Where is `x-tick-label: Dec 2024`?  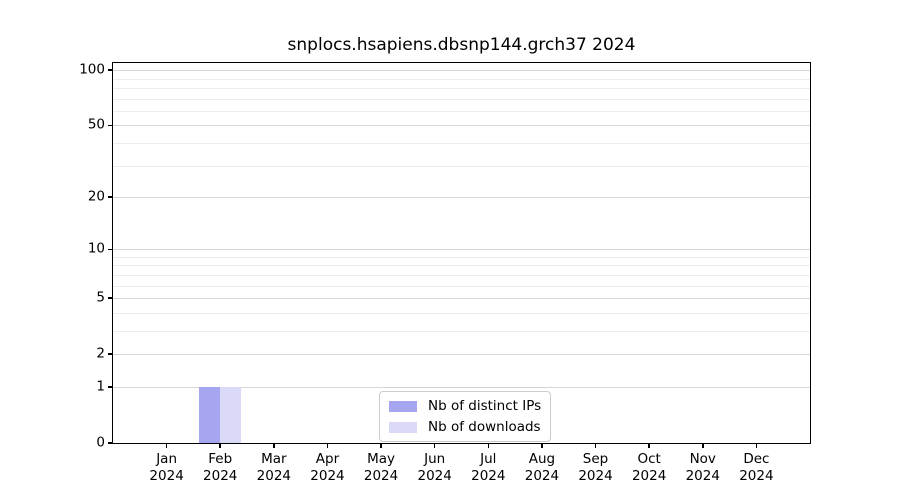
x-tick-label: Dec 2024 is located at coordinates (756, 467).